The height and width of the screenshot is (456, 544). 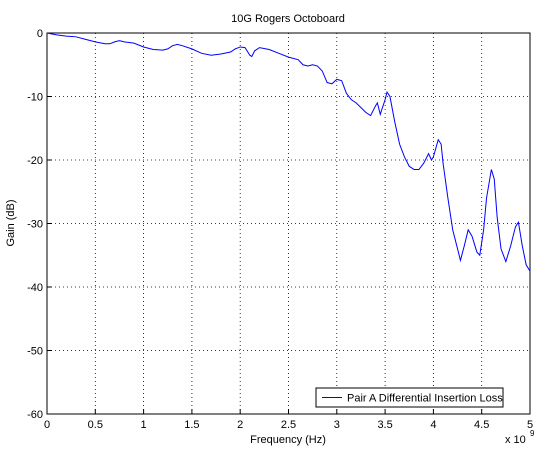 What do you see at coordinates (35, 352) in the screenshot?
I see `y-tick-label: -50` at bounding box center [35, 352].